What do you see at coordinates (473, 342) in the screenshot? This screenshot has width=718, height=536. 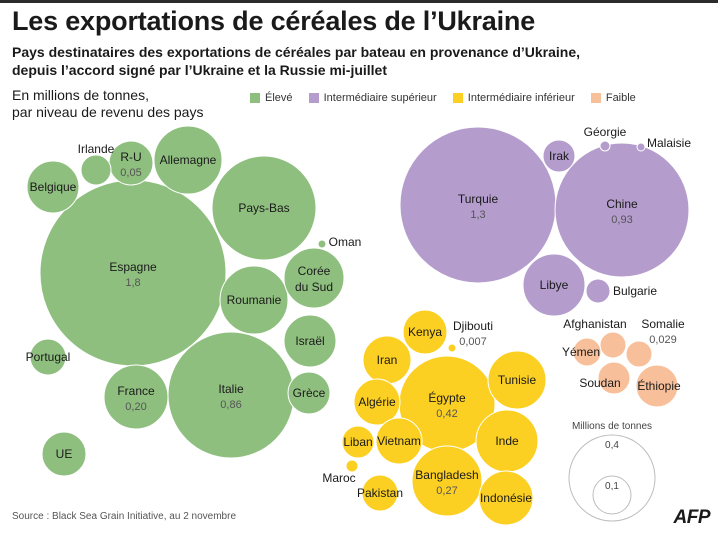 I see `bubble-value-label: 0,007` at bounding box center [473, 342].